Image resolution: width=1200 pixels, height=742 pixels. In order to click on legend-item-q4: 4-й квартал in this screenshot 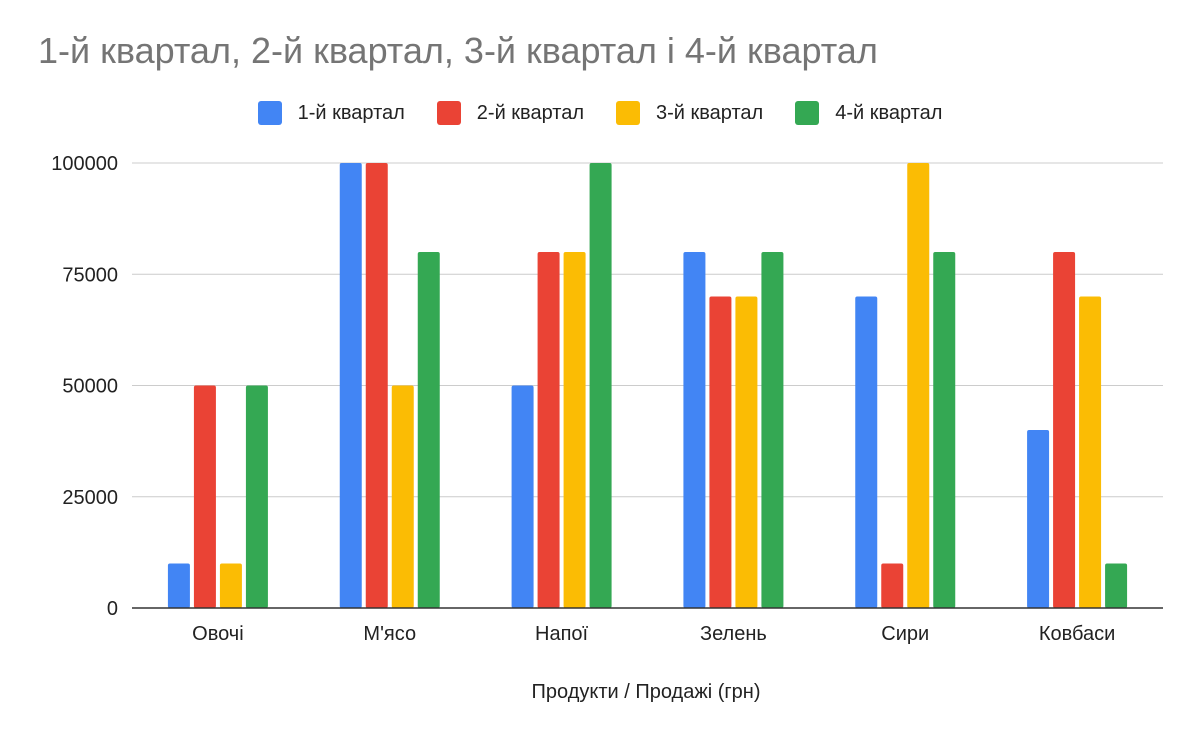, I will do `click(868, 113)`.